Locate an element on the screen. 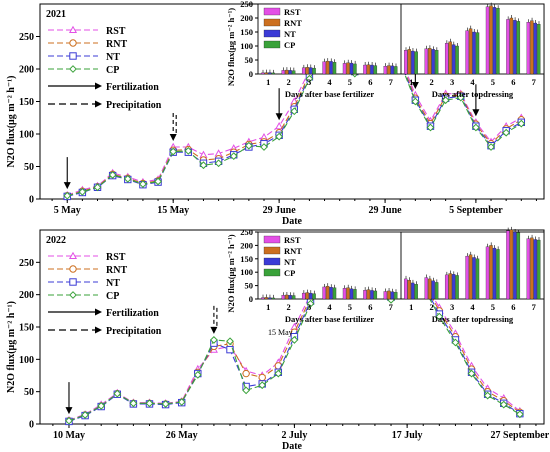 The image size is (550, 452). legend-label-fertilization: Fertilization is located at coordinates (132, 87).